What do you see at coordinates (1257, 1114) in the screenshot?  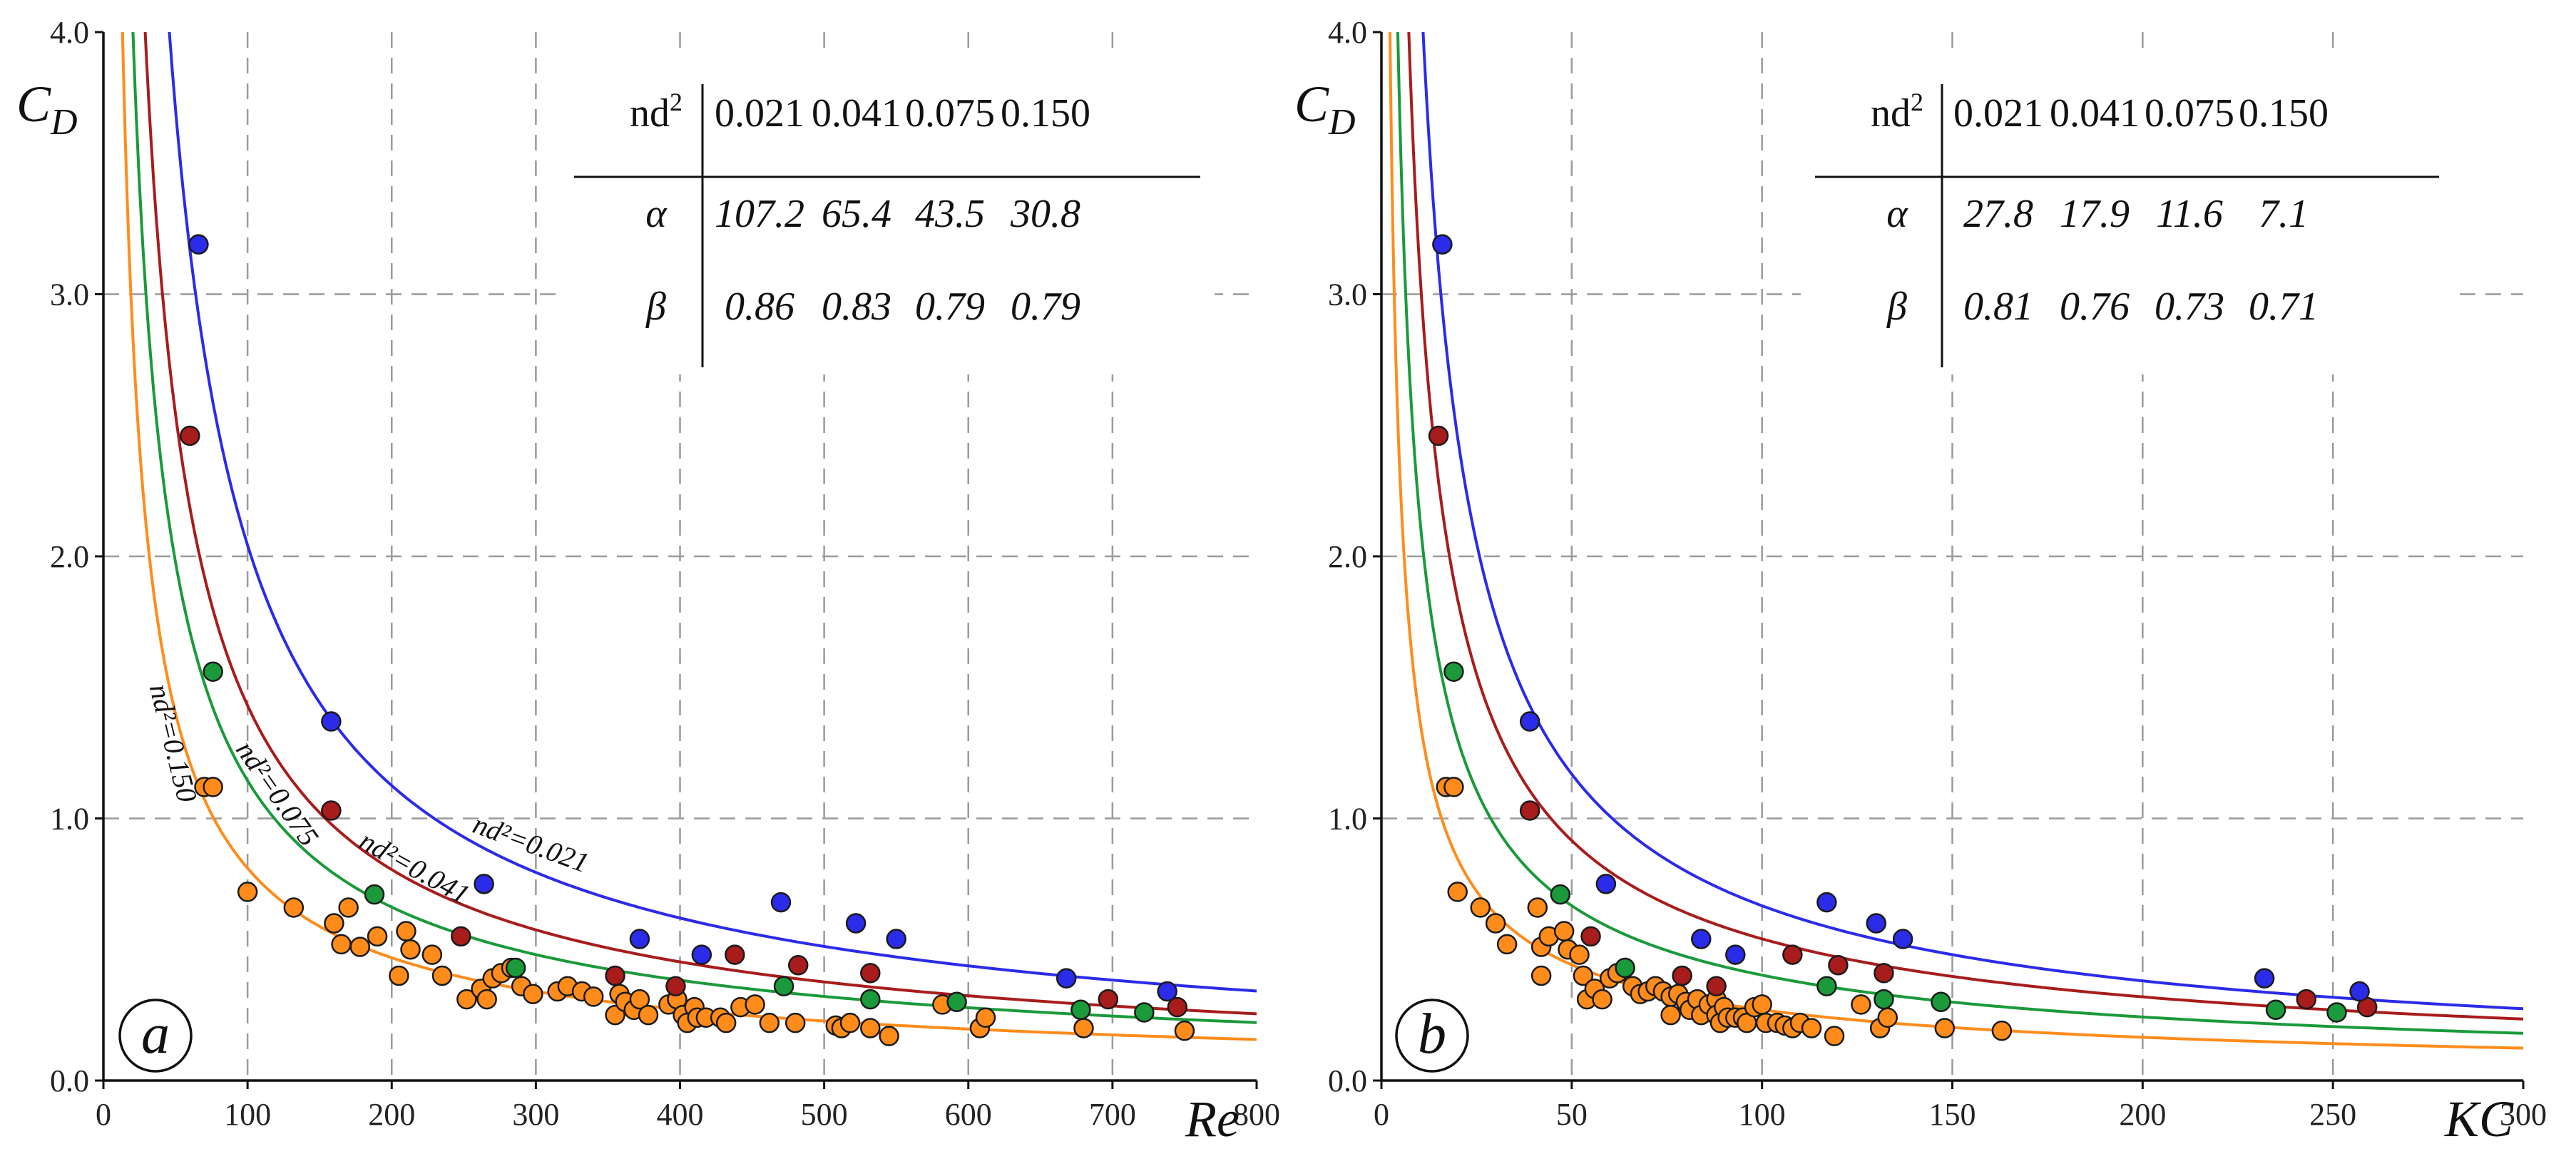 I see `x-tick-label: 800` at bounding box center [1257, 1114].